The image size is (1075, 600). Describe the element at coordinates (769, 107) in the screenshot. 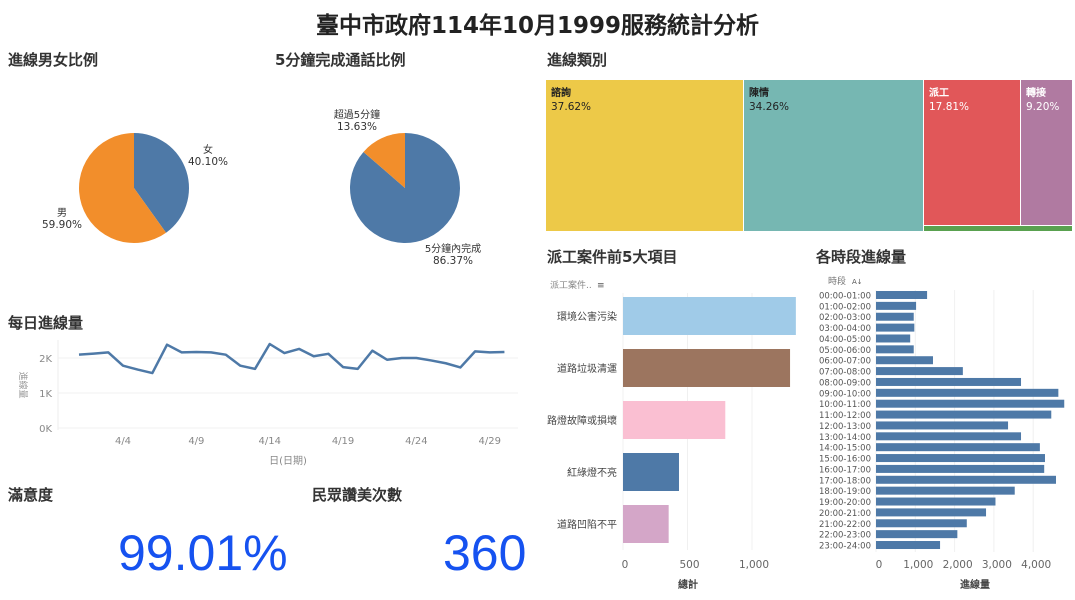

I see `treemap-value: 34.26%` at that location.